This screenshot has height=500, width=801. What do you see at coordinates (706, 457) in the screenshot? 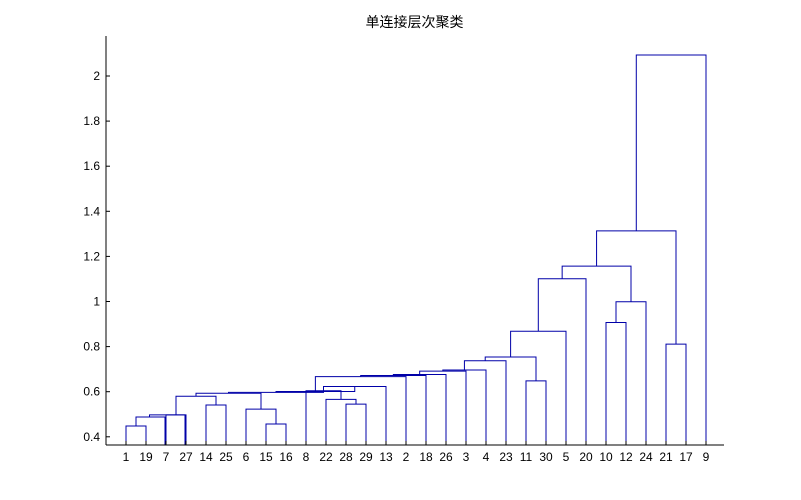
I see `x-tick-label: 9` at bounding box center [706, 457].